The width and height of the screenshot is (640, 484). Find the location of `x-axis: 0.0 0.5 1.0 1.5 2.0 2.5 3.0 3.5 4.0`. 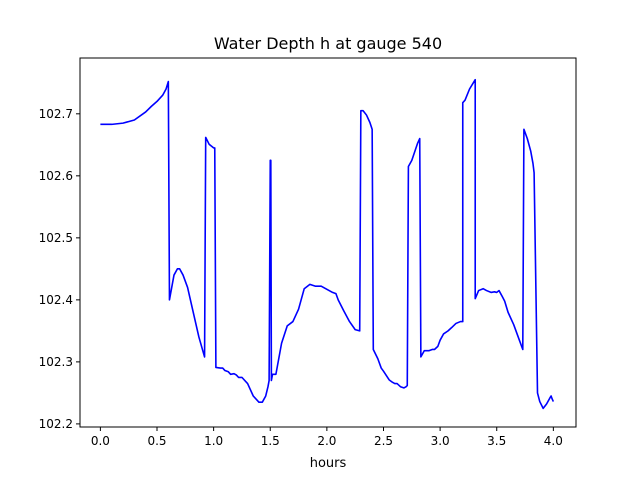

x-axis: 0.0 0.5 1.0 1.5 2.0 2.5 3.0 3.5 4.0 is located at coordinates (327, 437).